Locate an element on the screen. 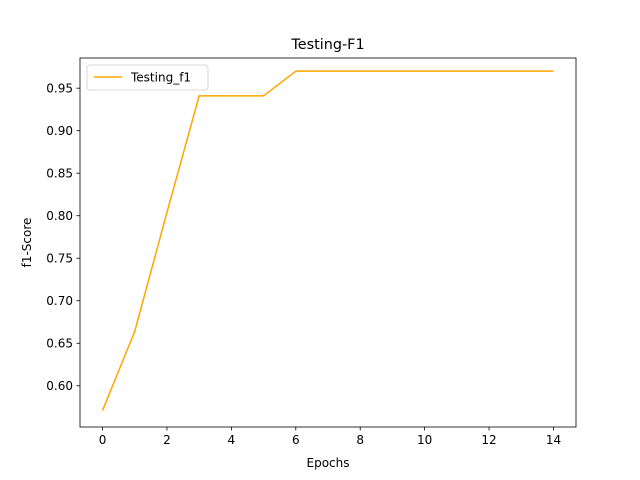  x-tick-label: 14 is located at coordinates (553, 440).